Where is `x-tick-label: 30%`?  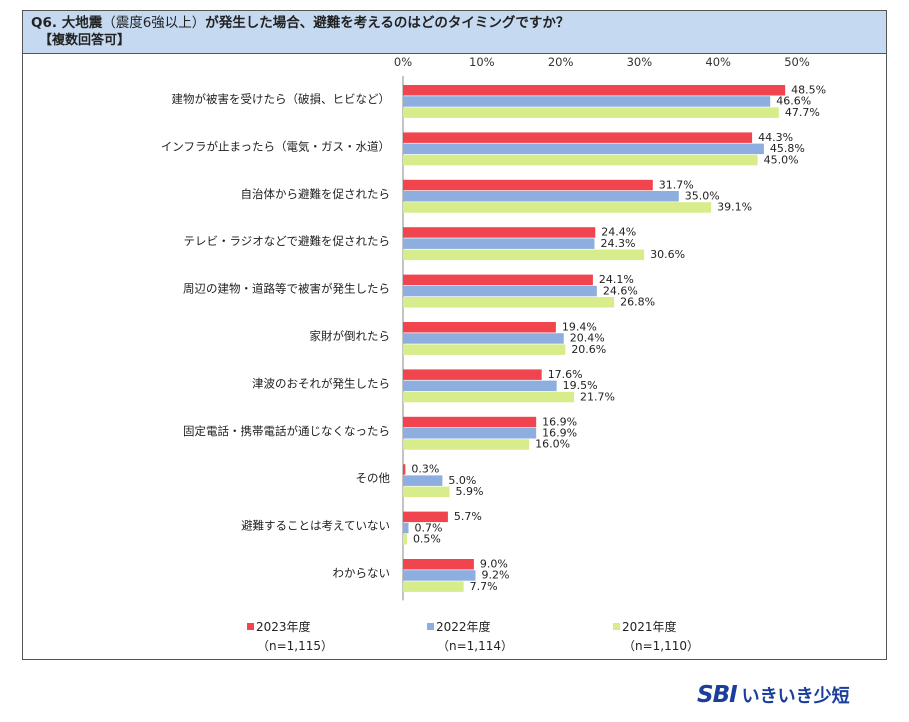 x-tick-label: 30% is located at coordinates (640, 62).